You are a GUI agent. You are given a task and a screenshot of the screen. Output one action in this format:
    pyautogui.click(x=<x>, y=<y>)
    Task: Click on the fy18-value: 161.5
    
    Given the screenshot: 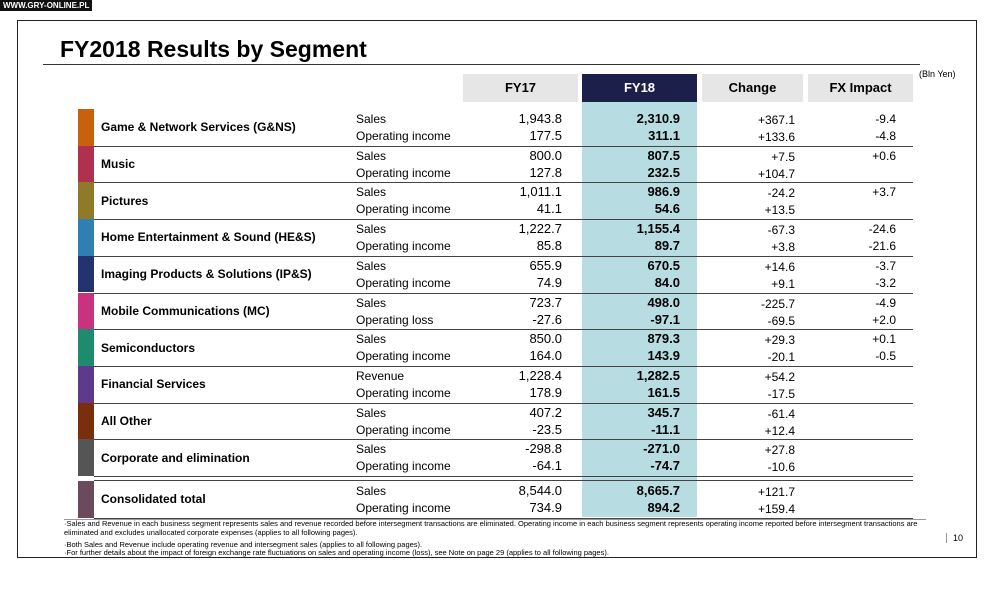 What is the action you would take?
    pyautogui.click(x=663, y=392)
    